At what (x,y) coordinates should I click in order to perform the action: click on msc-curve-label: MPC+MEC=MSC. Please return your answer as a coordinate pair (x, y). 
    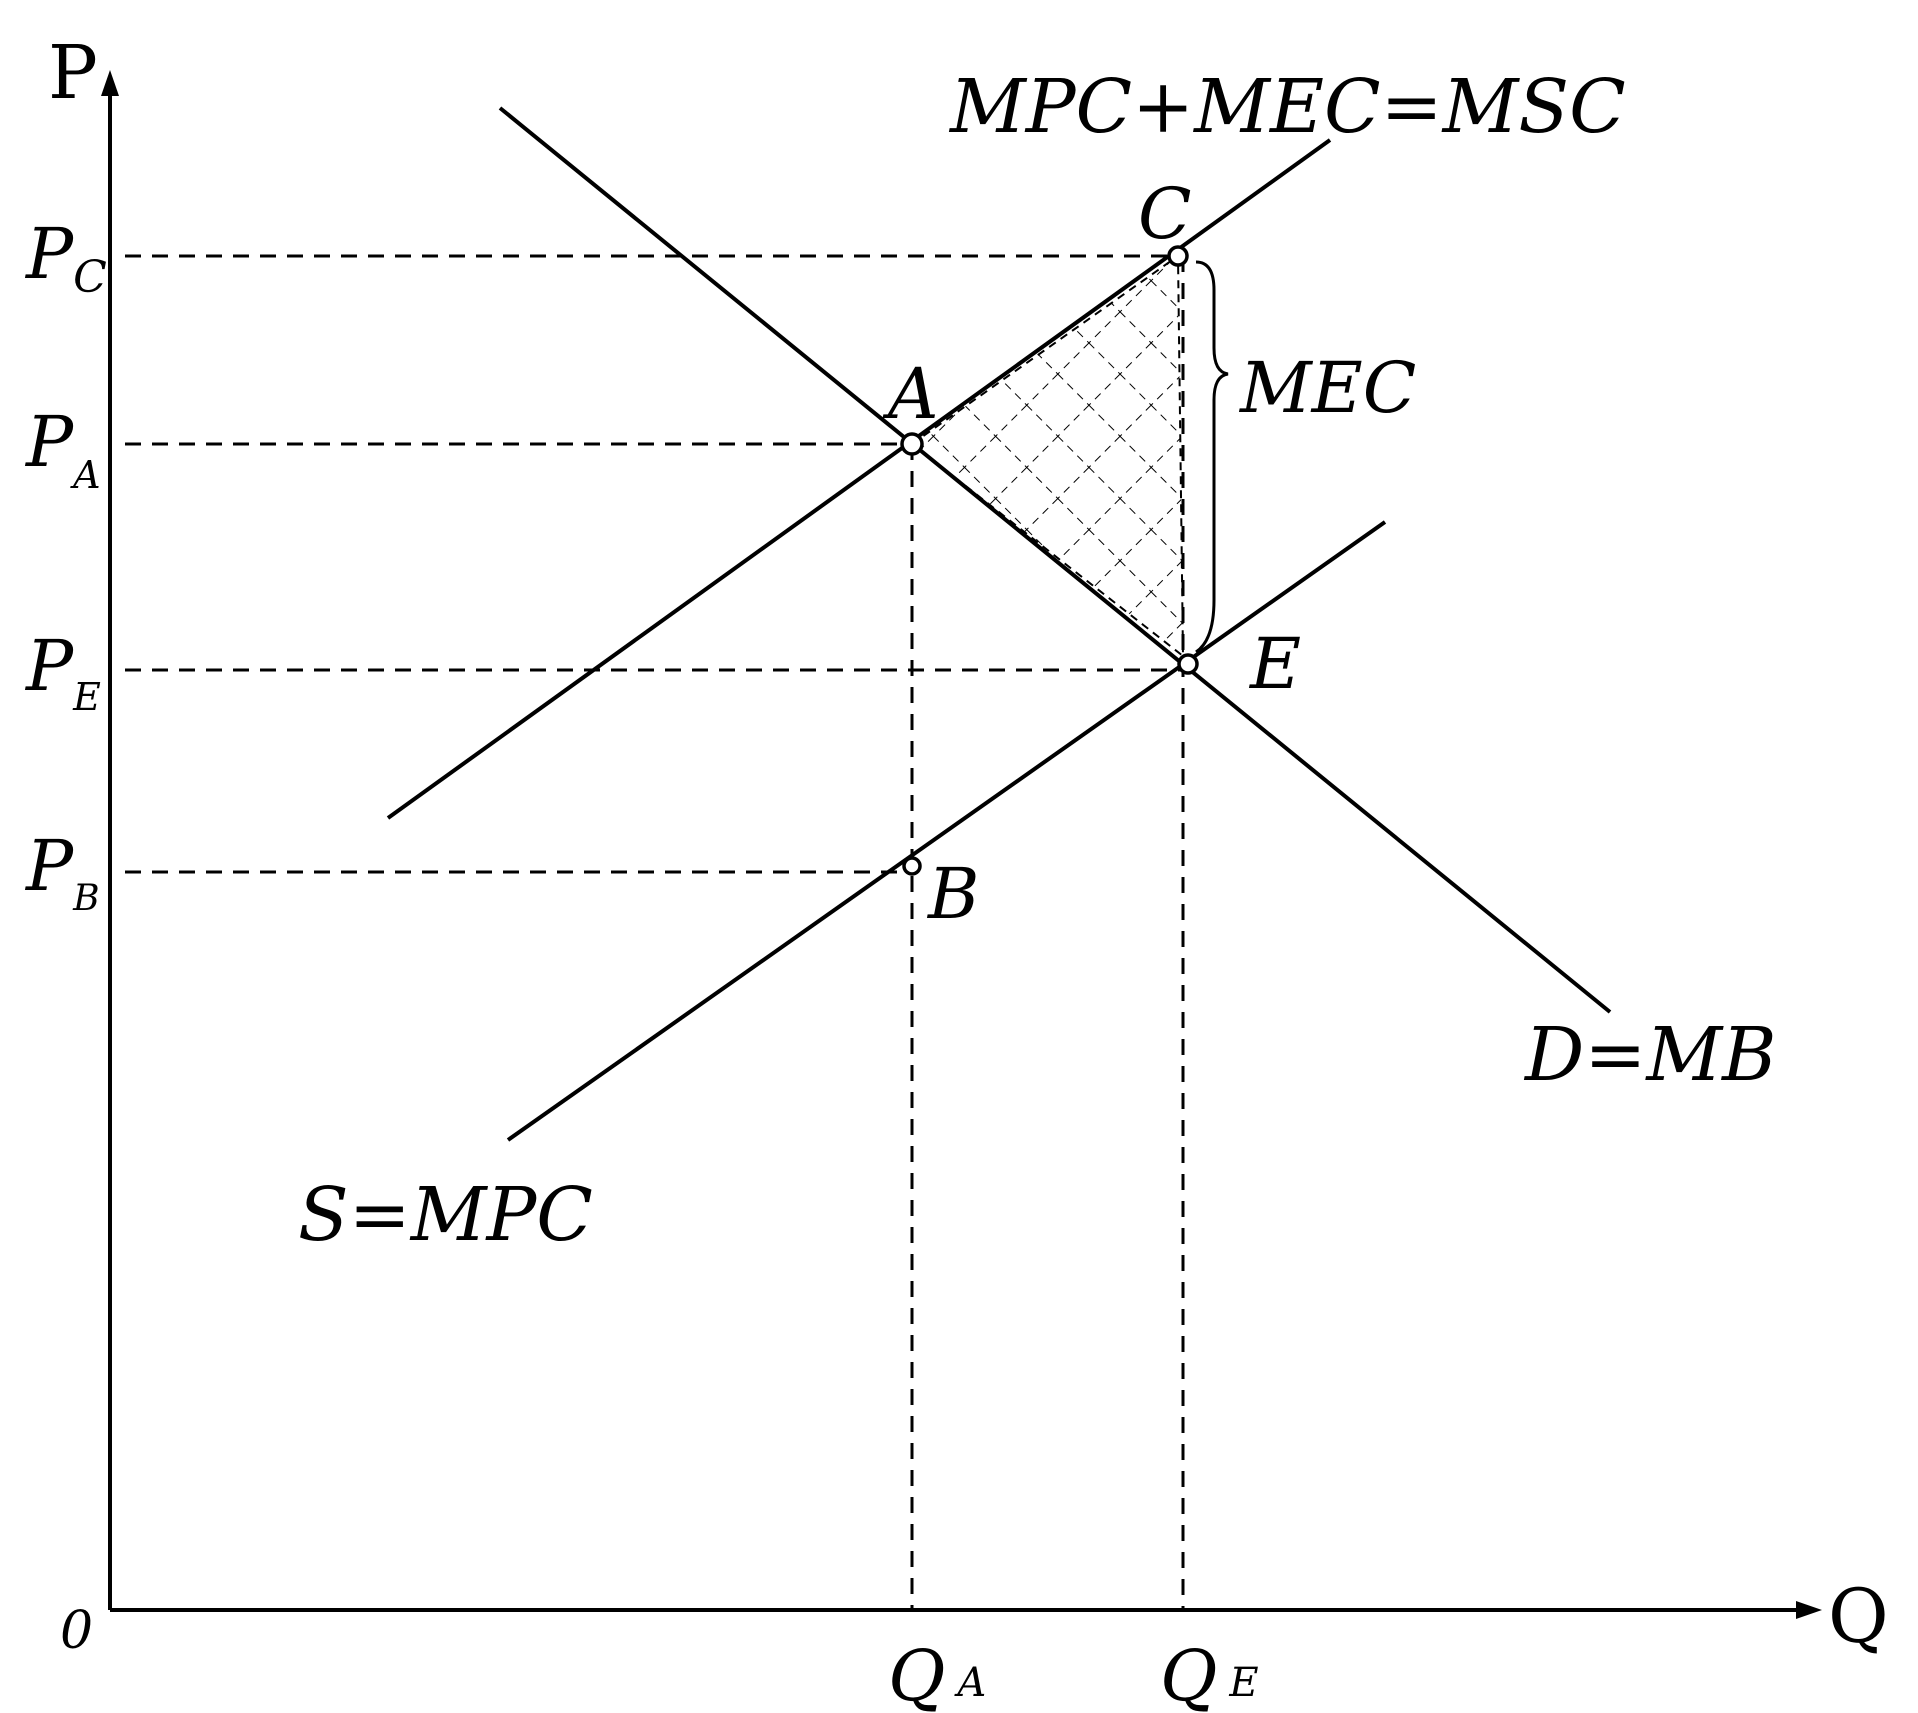
    Looking at the image, I should click on (1287, 107).